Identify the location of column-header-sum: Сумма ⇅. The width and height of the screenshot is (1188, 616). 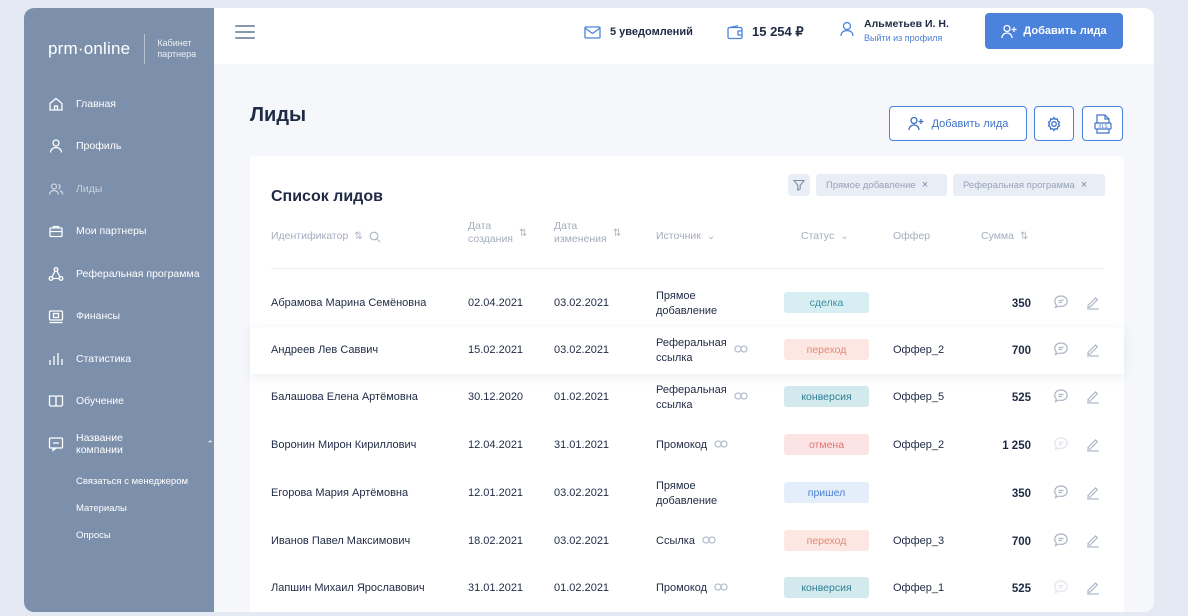
(1004, 236).